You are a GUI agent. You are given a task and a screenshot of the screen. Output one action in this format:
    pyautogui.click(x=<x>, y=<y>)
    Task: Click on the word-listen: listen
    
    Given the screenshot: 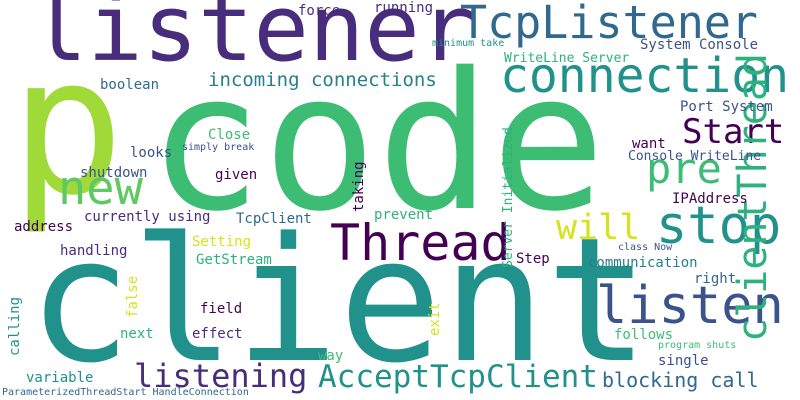 What is the action you would take?
    pyautogui.click(x=690, y=306)
    